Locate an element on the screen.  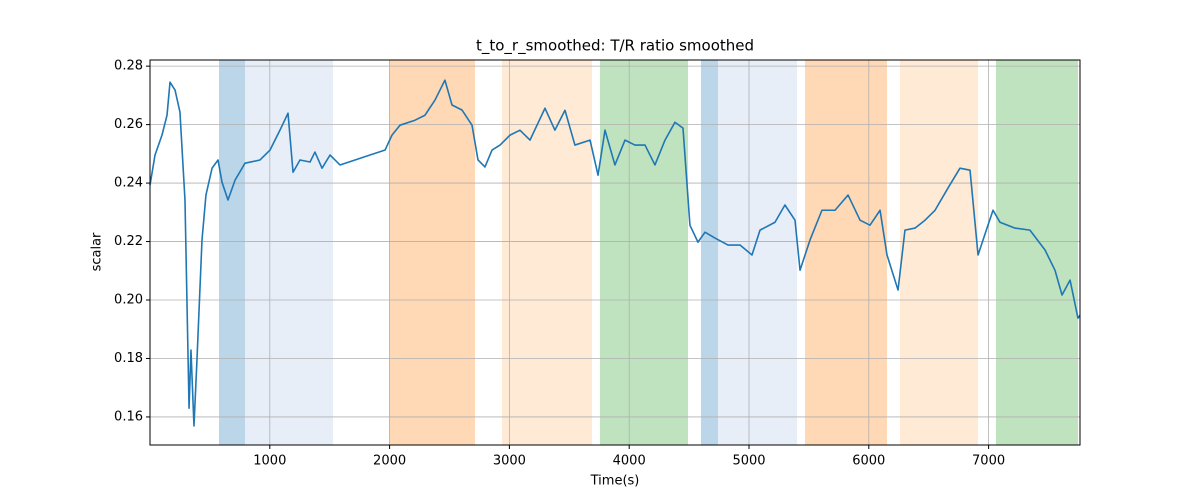
y-tick-label: 0.20 is located at coordinates (128, 300).